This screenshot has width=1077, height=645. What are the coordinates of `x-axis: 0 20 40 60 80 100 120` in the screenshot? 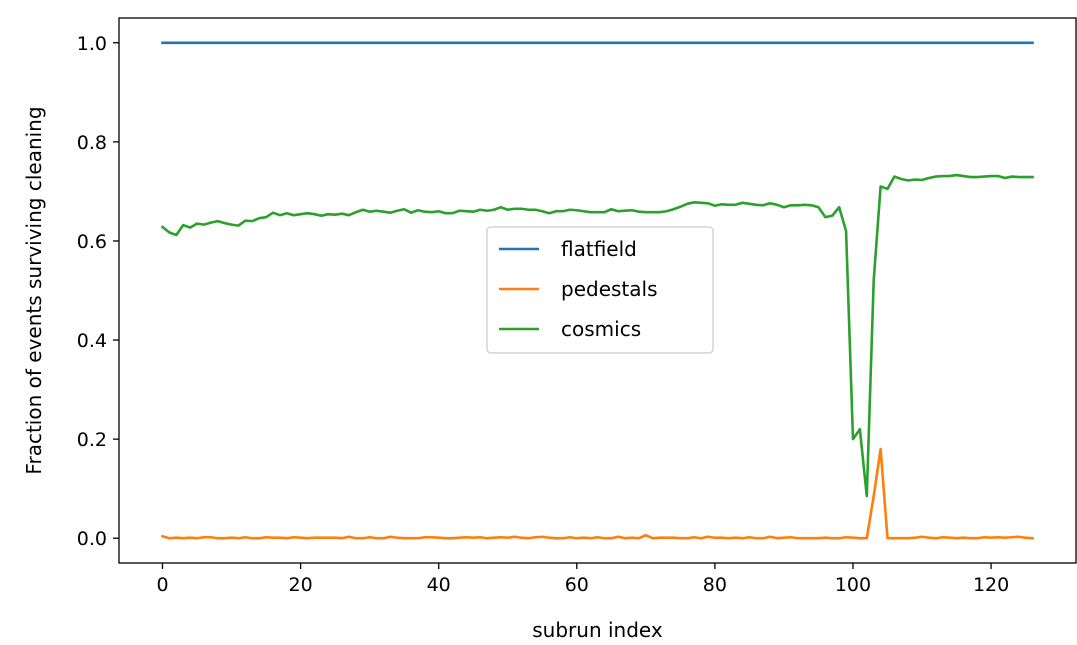 It's located at (582, 579).